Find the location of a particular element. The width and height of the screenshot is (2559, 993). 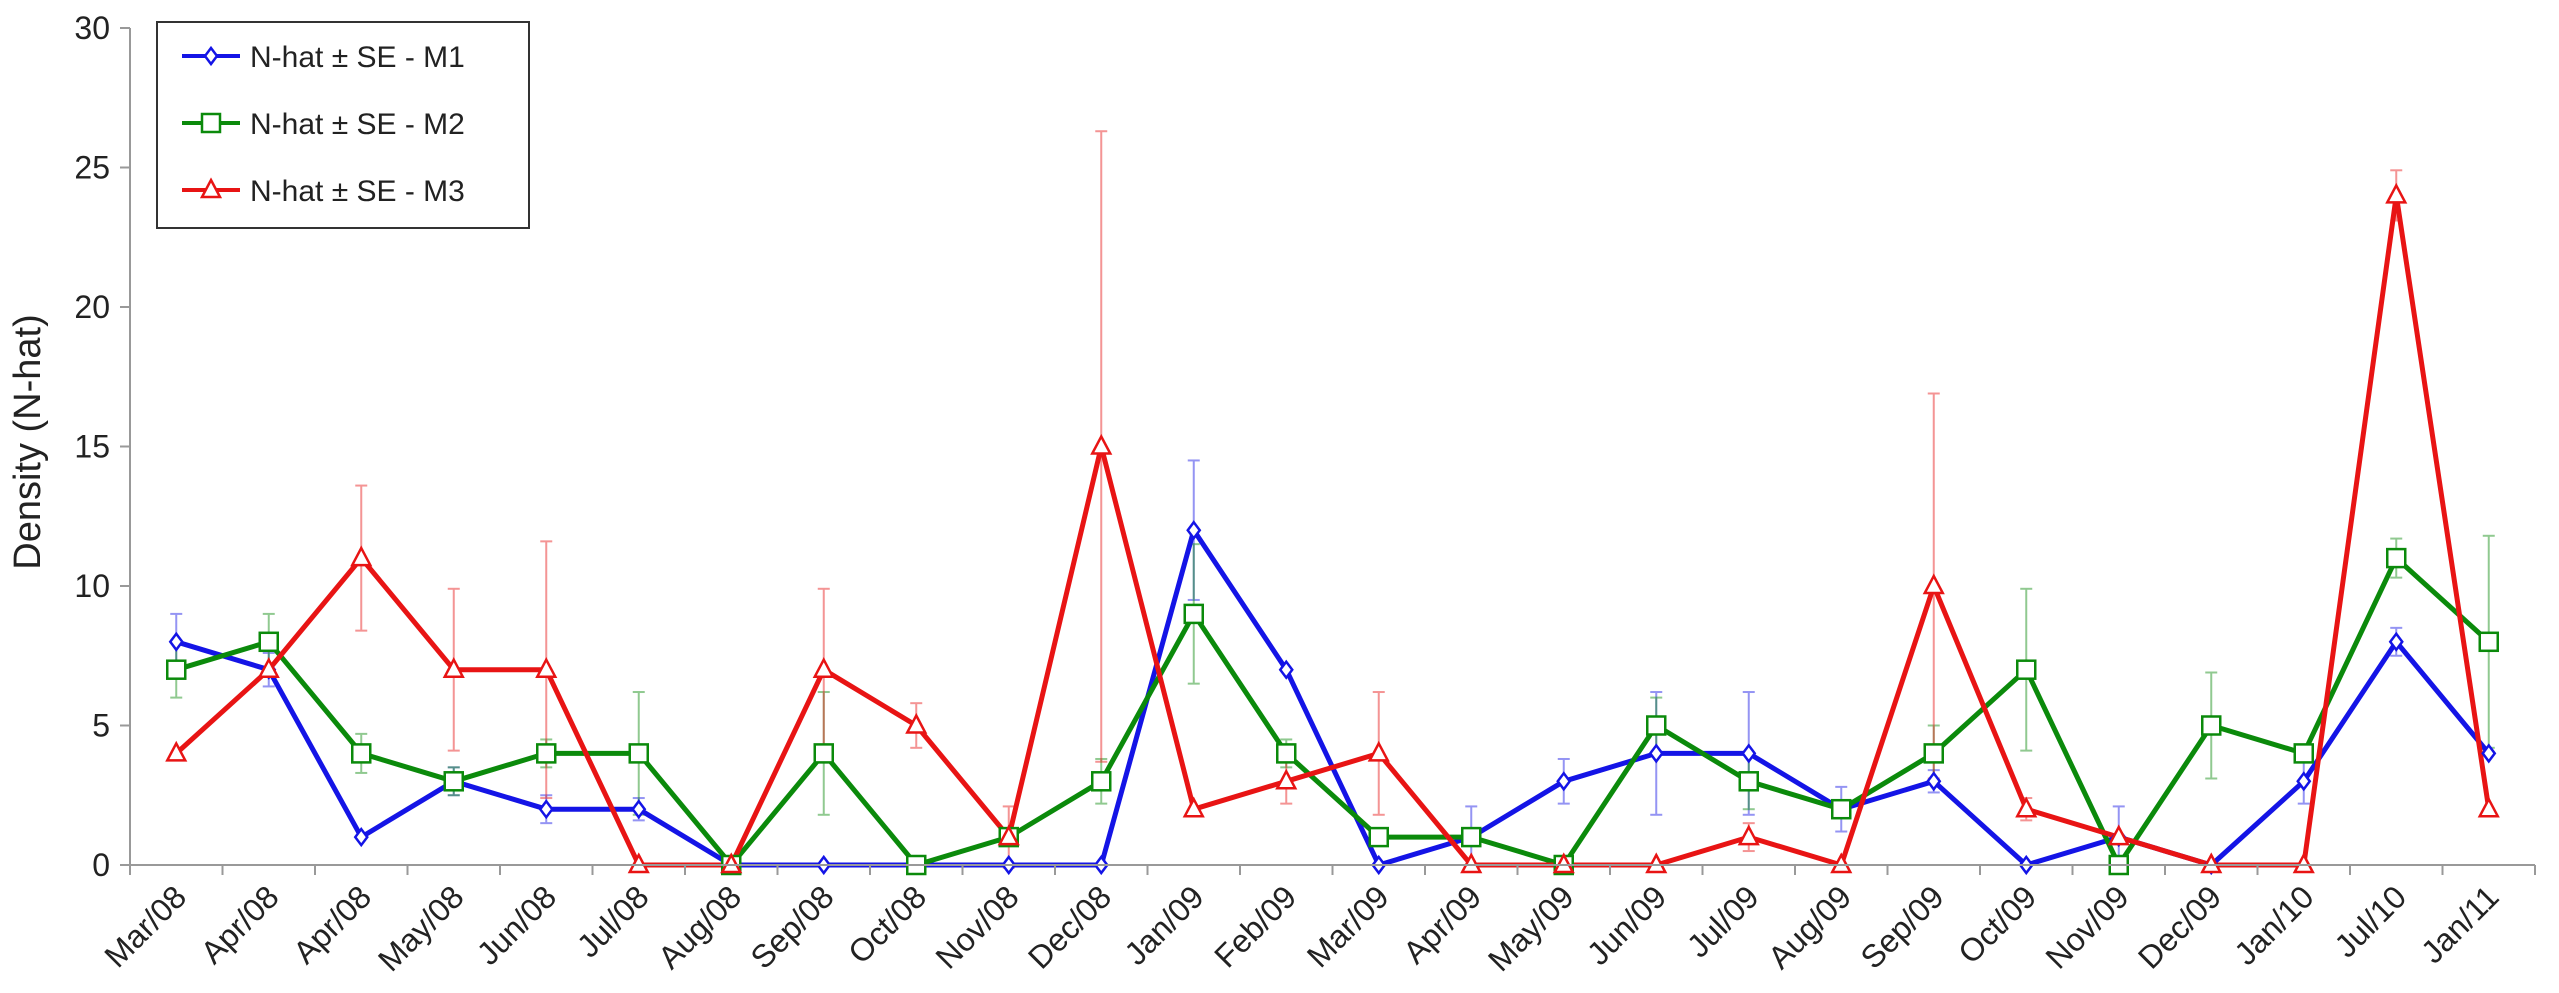

y-tick-label: 5 is located at coordinates (101, 726).